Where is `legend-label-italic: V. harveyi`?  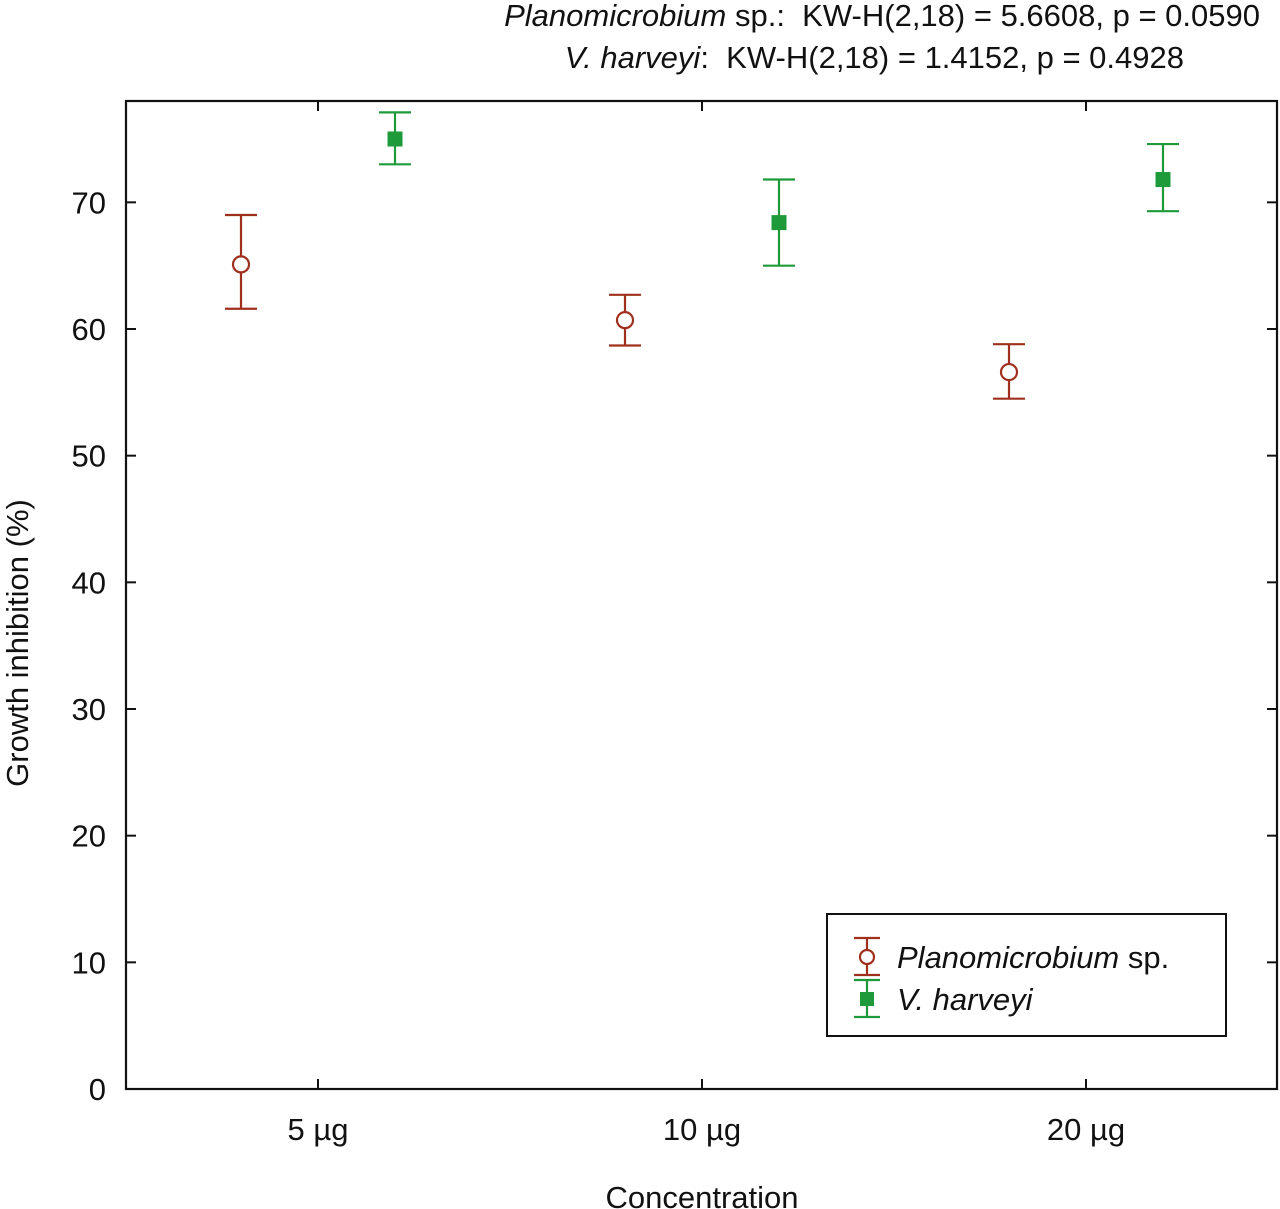
legend-label-italic: V. harveyi is located at coordinates (965, 999).